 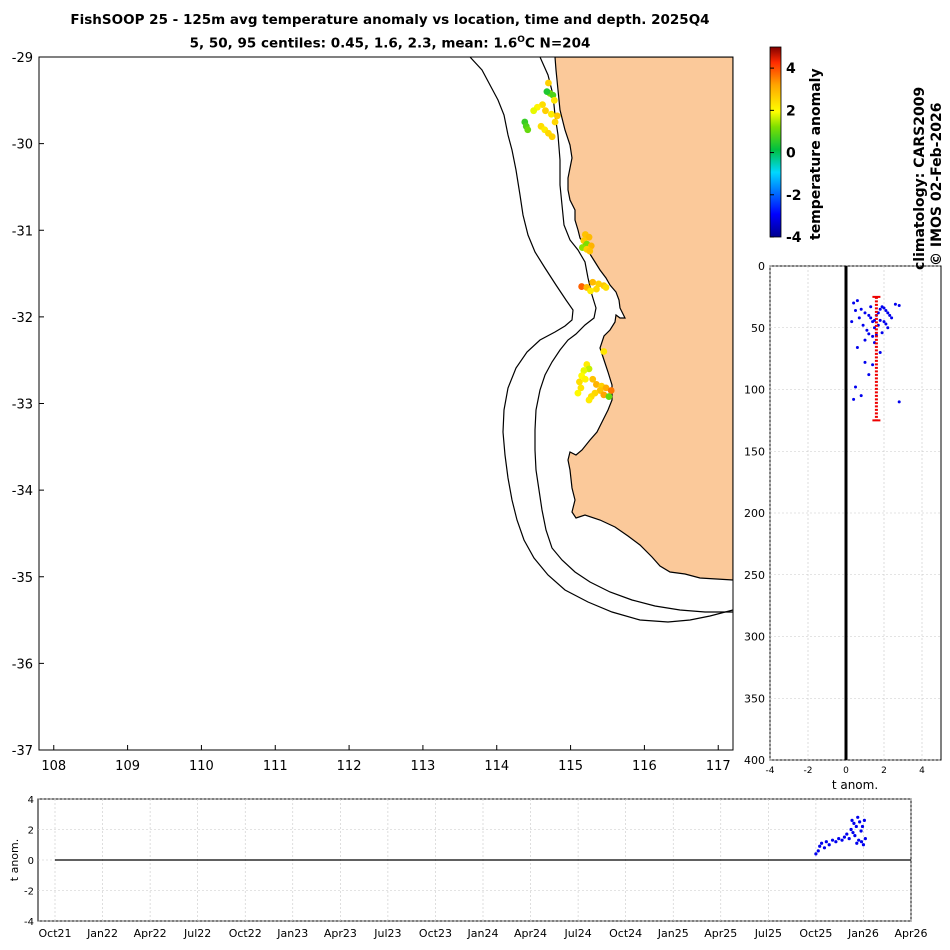 I want to click on ts-x-tick-label: Oct24, so click(x=625, y=933).